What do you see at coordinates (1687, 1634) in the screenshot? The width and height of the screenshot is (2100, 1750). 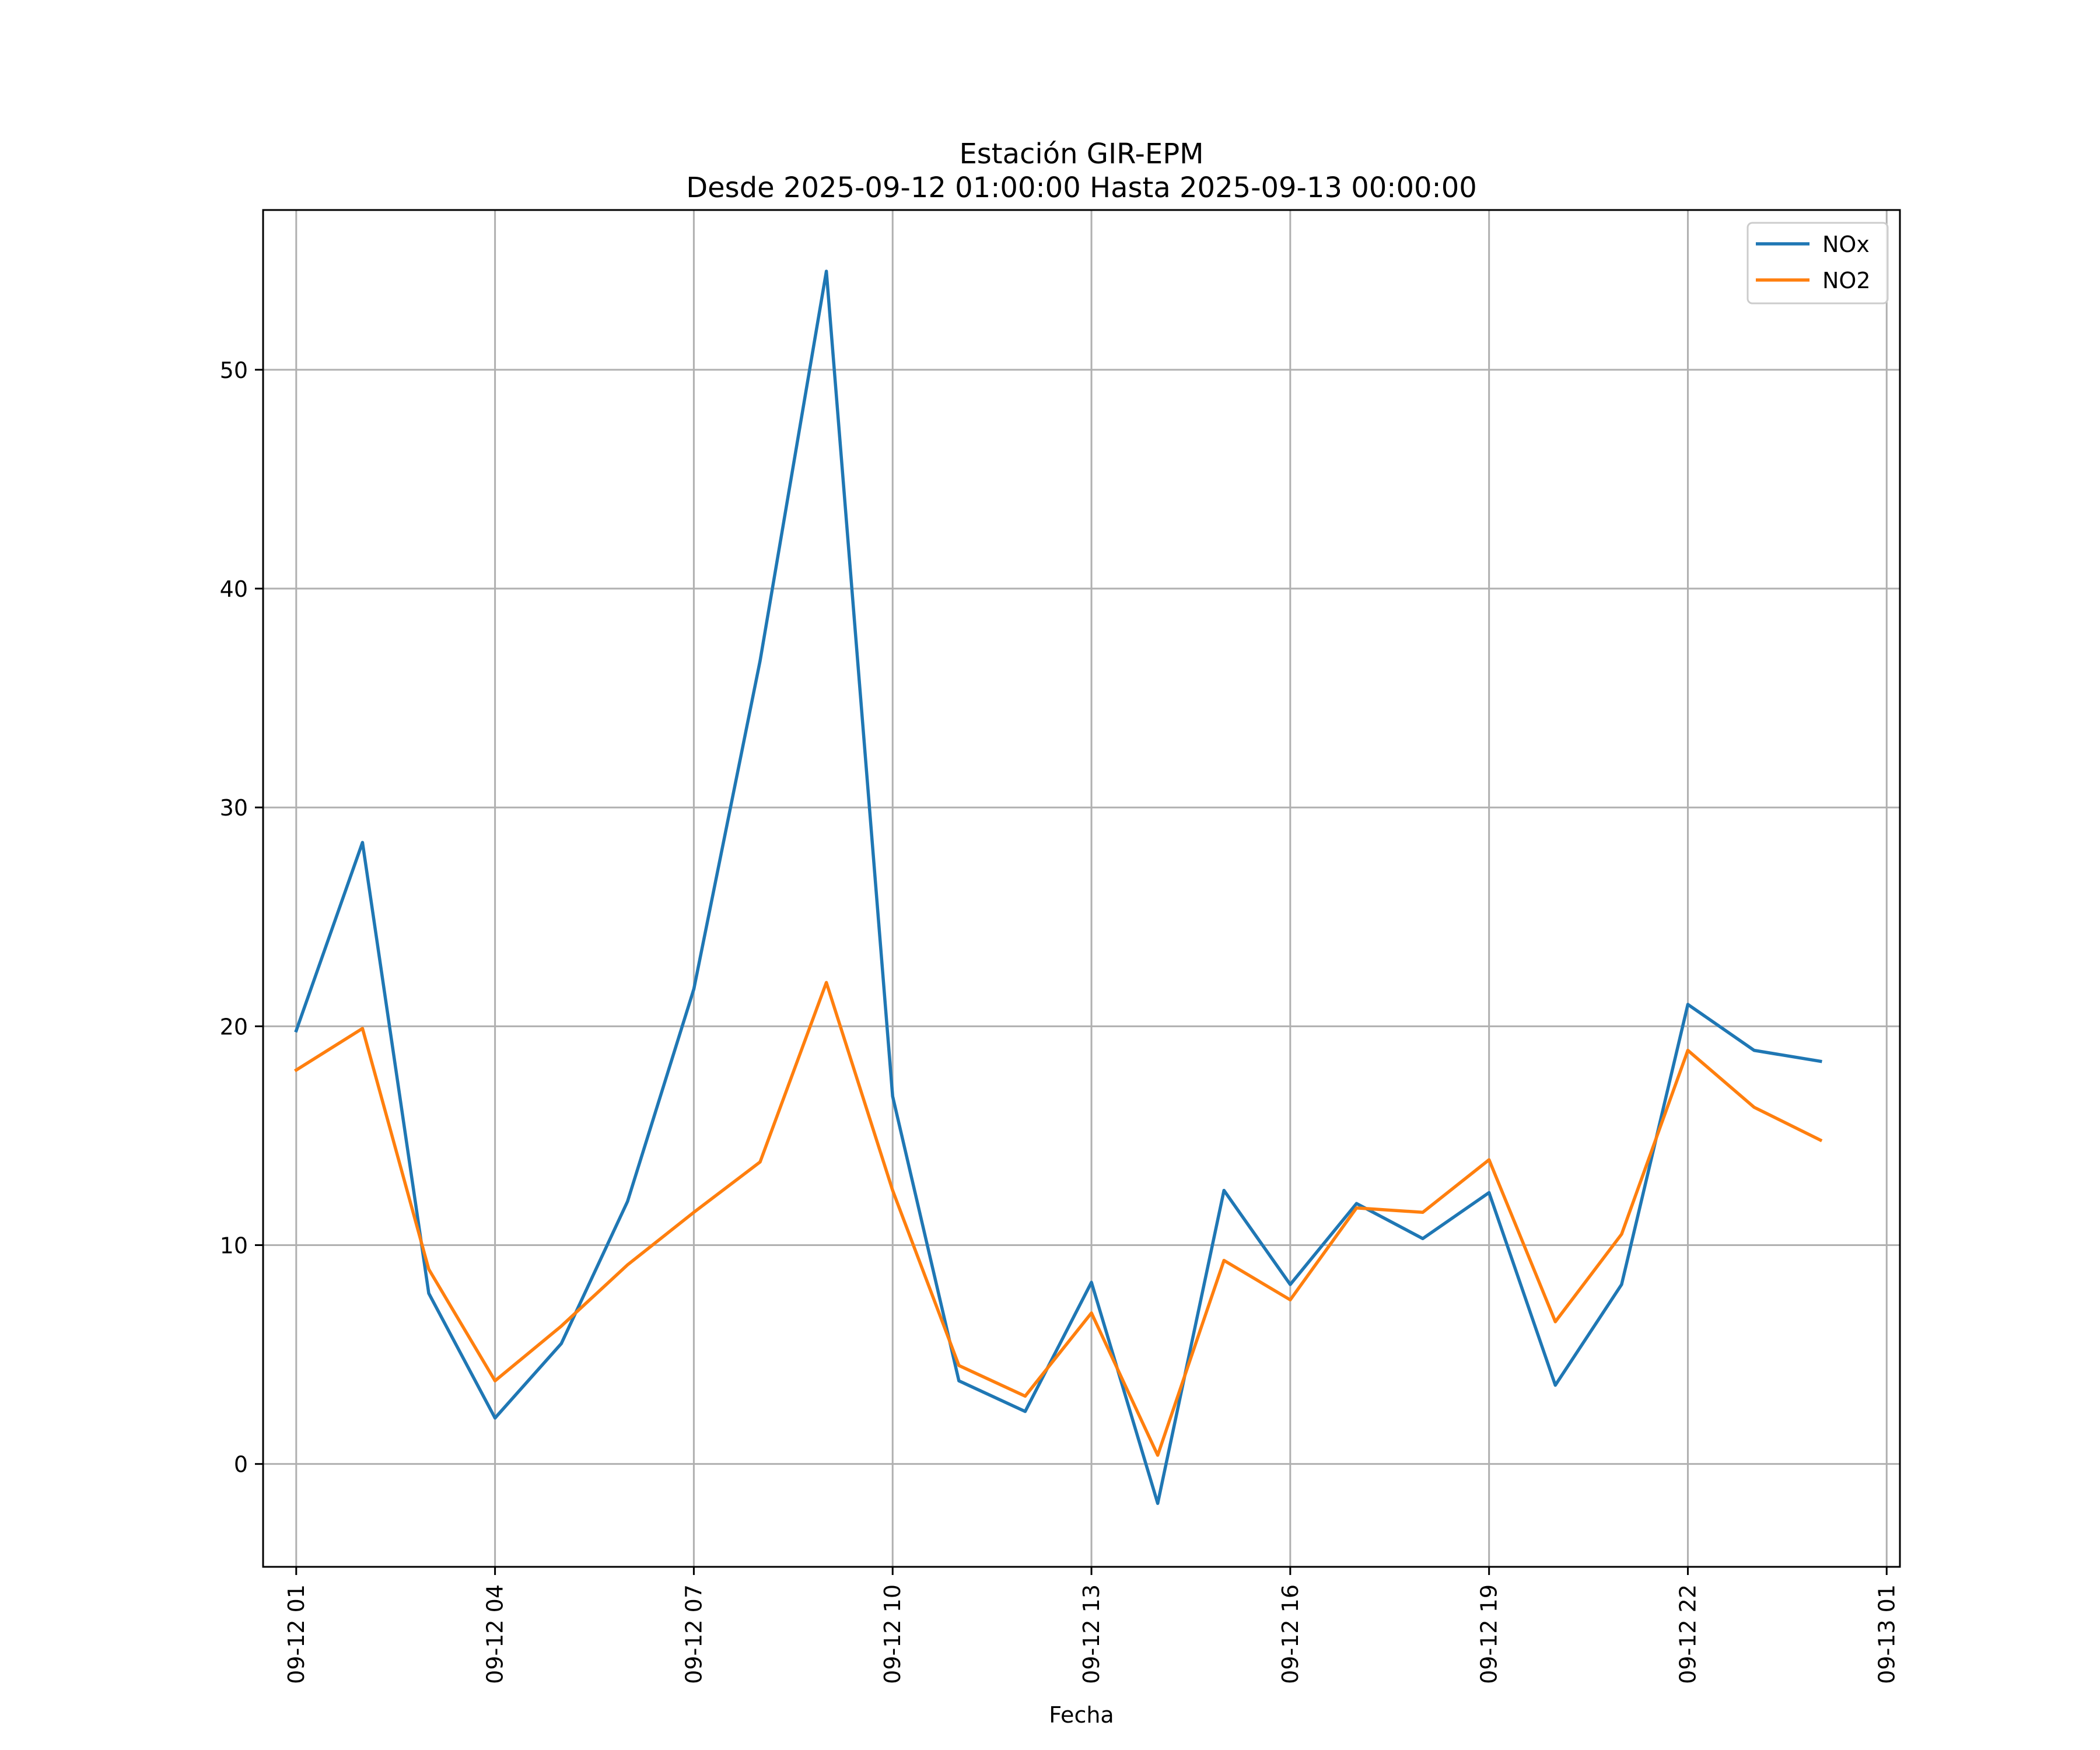 I see `x-tick-label: 09-12 22` at bounding box center [1687, 1634].